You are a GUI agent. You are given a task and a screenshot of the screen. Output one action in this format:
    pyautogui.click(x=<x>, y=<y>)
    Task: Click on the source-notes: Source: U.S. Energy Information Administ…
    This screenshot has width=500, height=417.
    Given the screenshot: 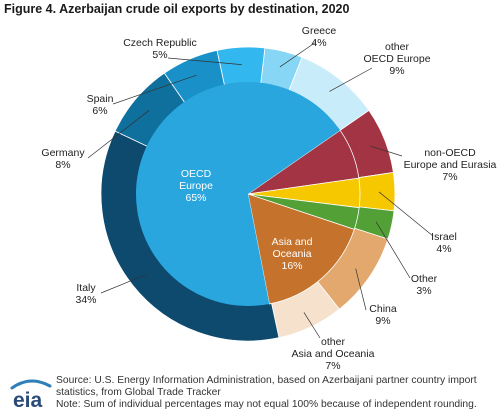 What is the action you would take?
    pyautogui.click(x=266, y=393)
    